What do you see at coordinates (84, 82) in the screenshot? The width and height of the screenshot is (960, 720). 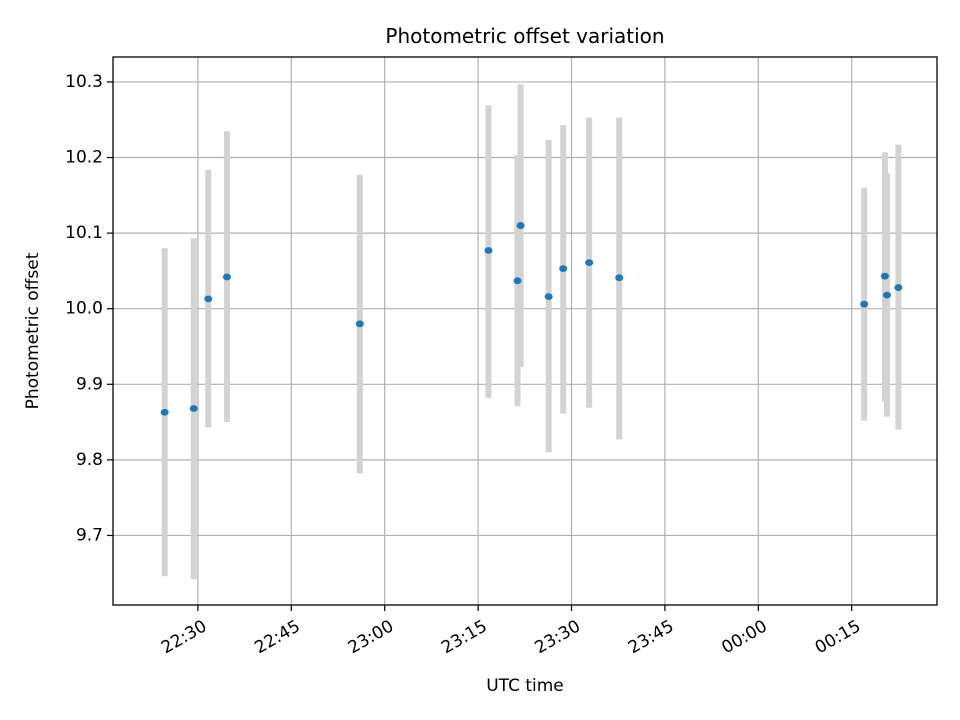 I see `y-tick-label: 10.3` at bounding box center [84, 82].